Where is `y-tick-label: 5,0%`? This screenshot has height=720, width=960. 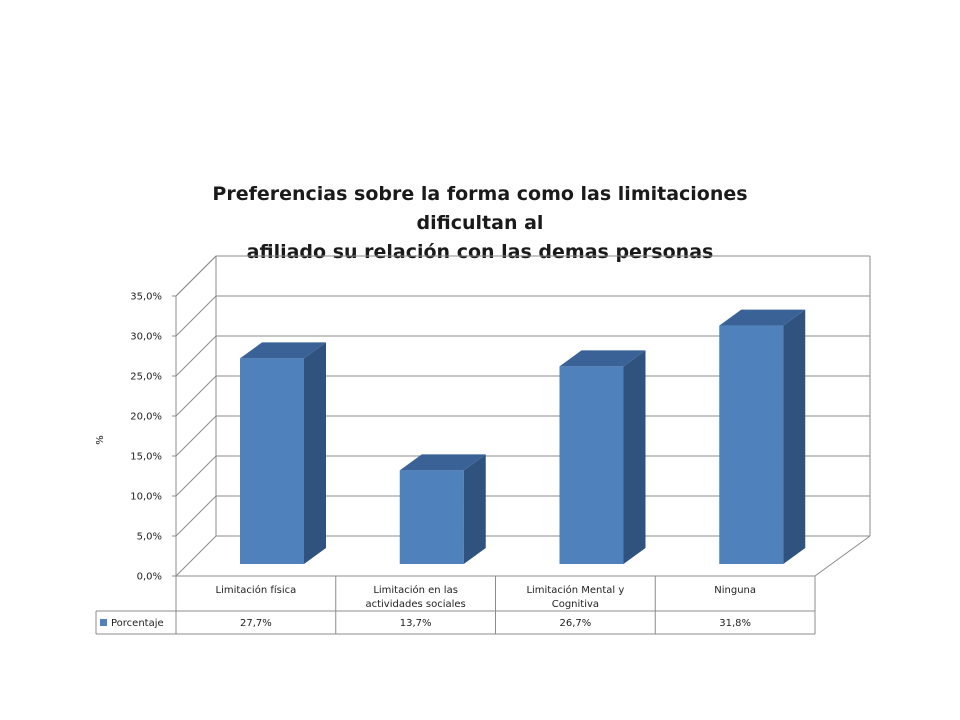 y-tick-label: 5,0% is located at coordinates (149, 537).